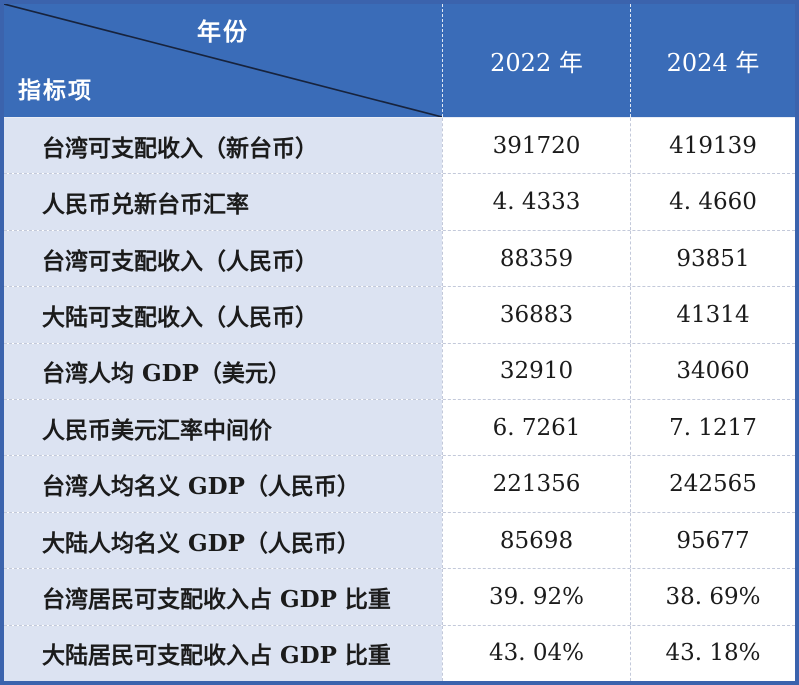 This screenshot has width=799, height=685. What do you see at coordinates (536, 202) in the screenshot?
I see `value-2022: 4. 4333` at bounding box center [536, 202].